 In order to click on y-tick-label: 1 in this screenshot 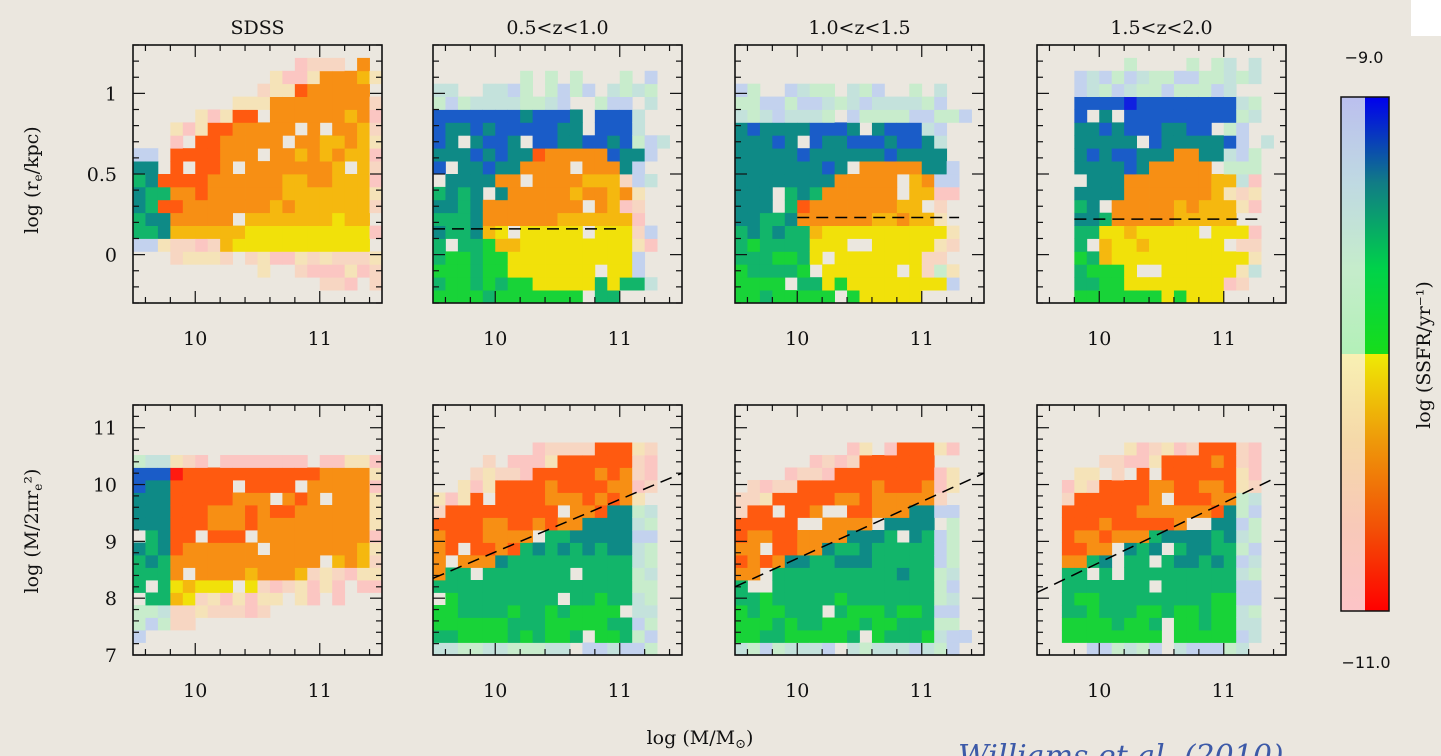, I will do `click(111, 94)`.